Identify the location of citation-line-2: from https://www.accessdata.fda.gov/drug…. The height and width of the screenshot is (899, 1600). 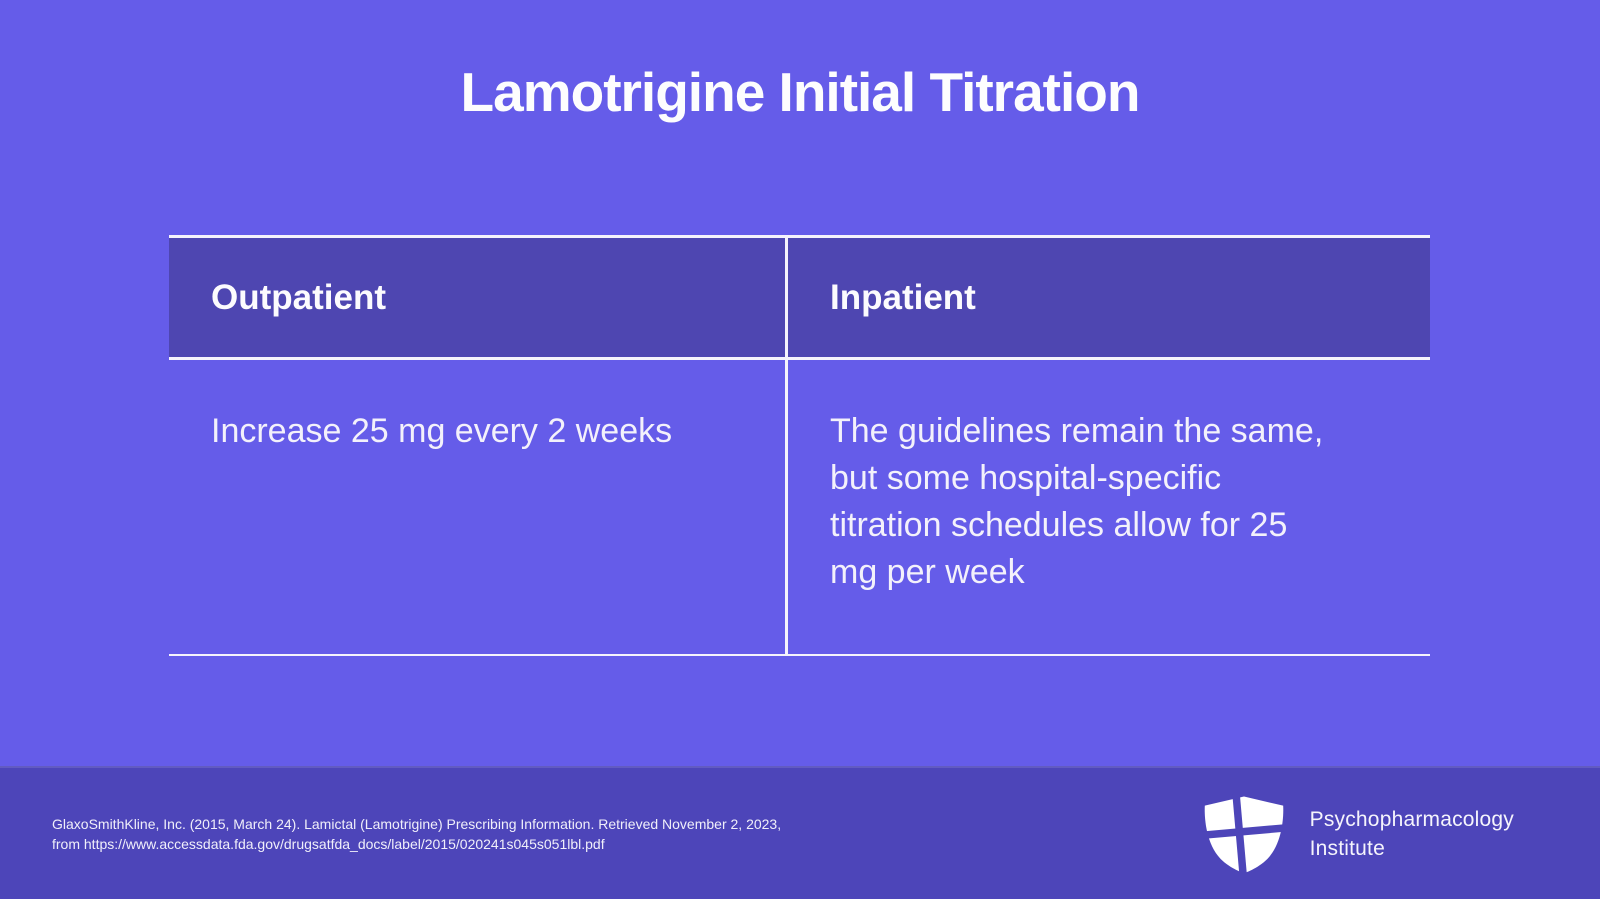
(328, 843).